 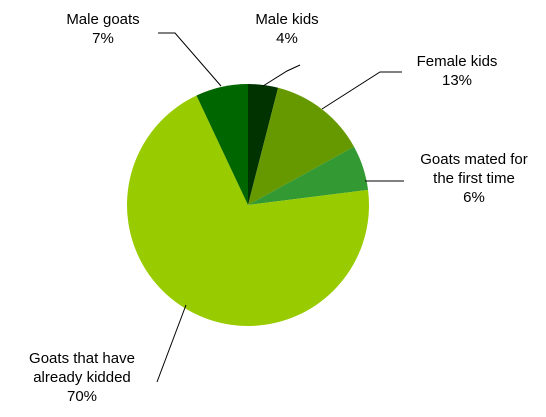 I want to click on slice-label-5: Male goats 7%, so click(x=102, y=29).